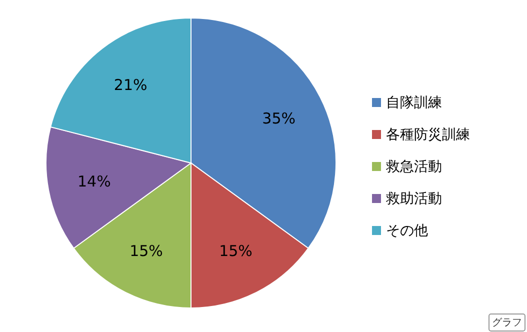 The image size is (527, 332). What do you see at coordinates (413, 167) in the screenshot?
I see `legend-label: 救急活動` at bounding box center [413, 167].